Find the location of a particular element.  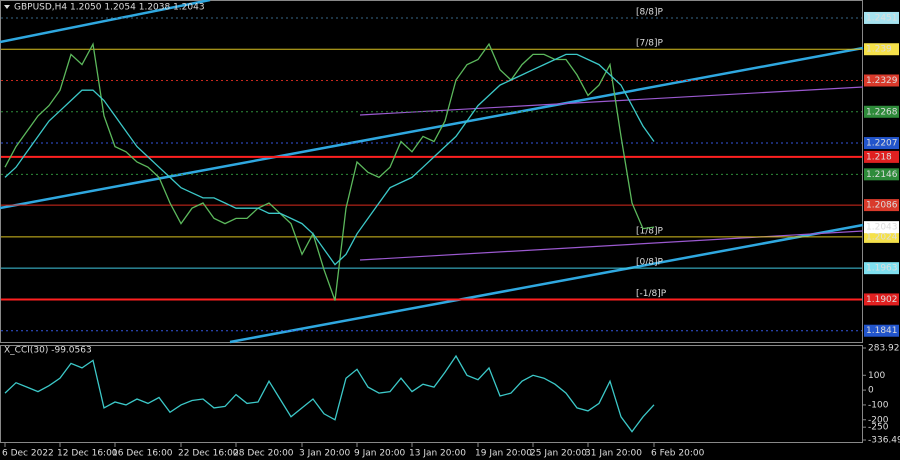

x-tick-label: 13 Jan 20:00 is located at coordinates (437, 454).